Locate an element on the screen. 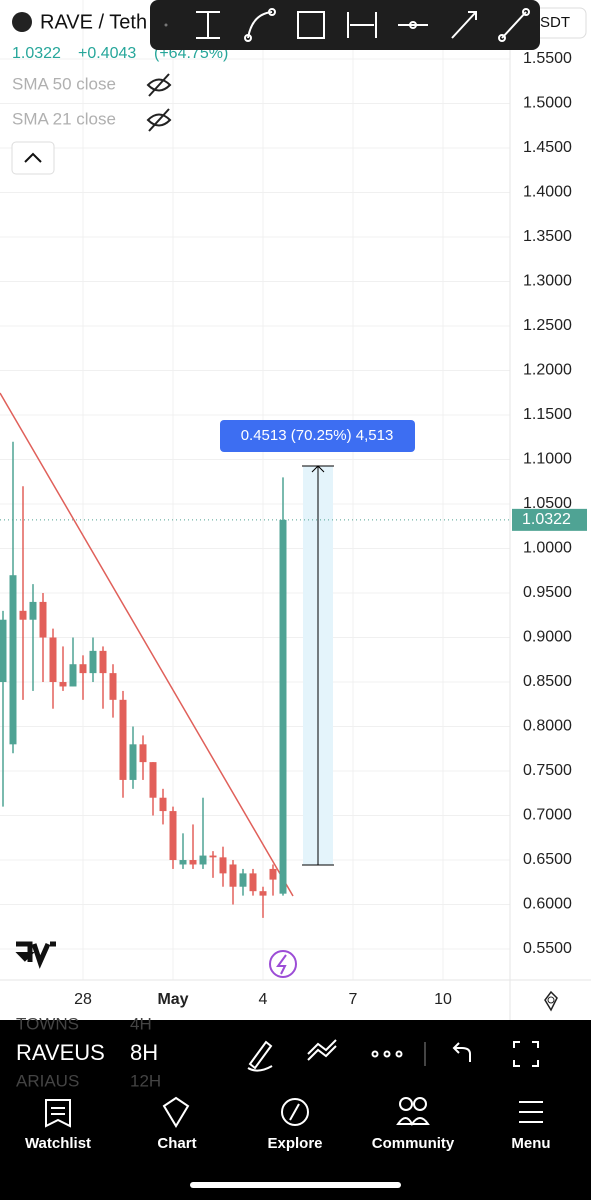 The image size is (591, 1200). bolt is located at coordinates (281, 964).